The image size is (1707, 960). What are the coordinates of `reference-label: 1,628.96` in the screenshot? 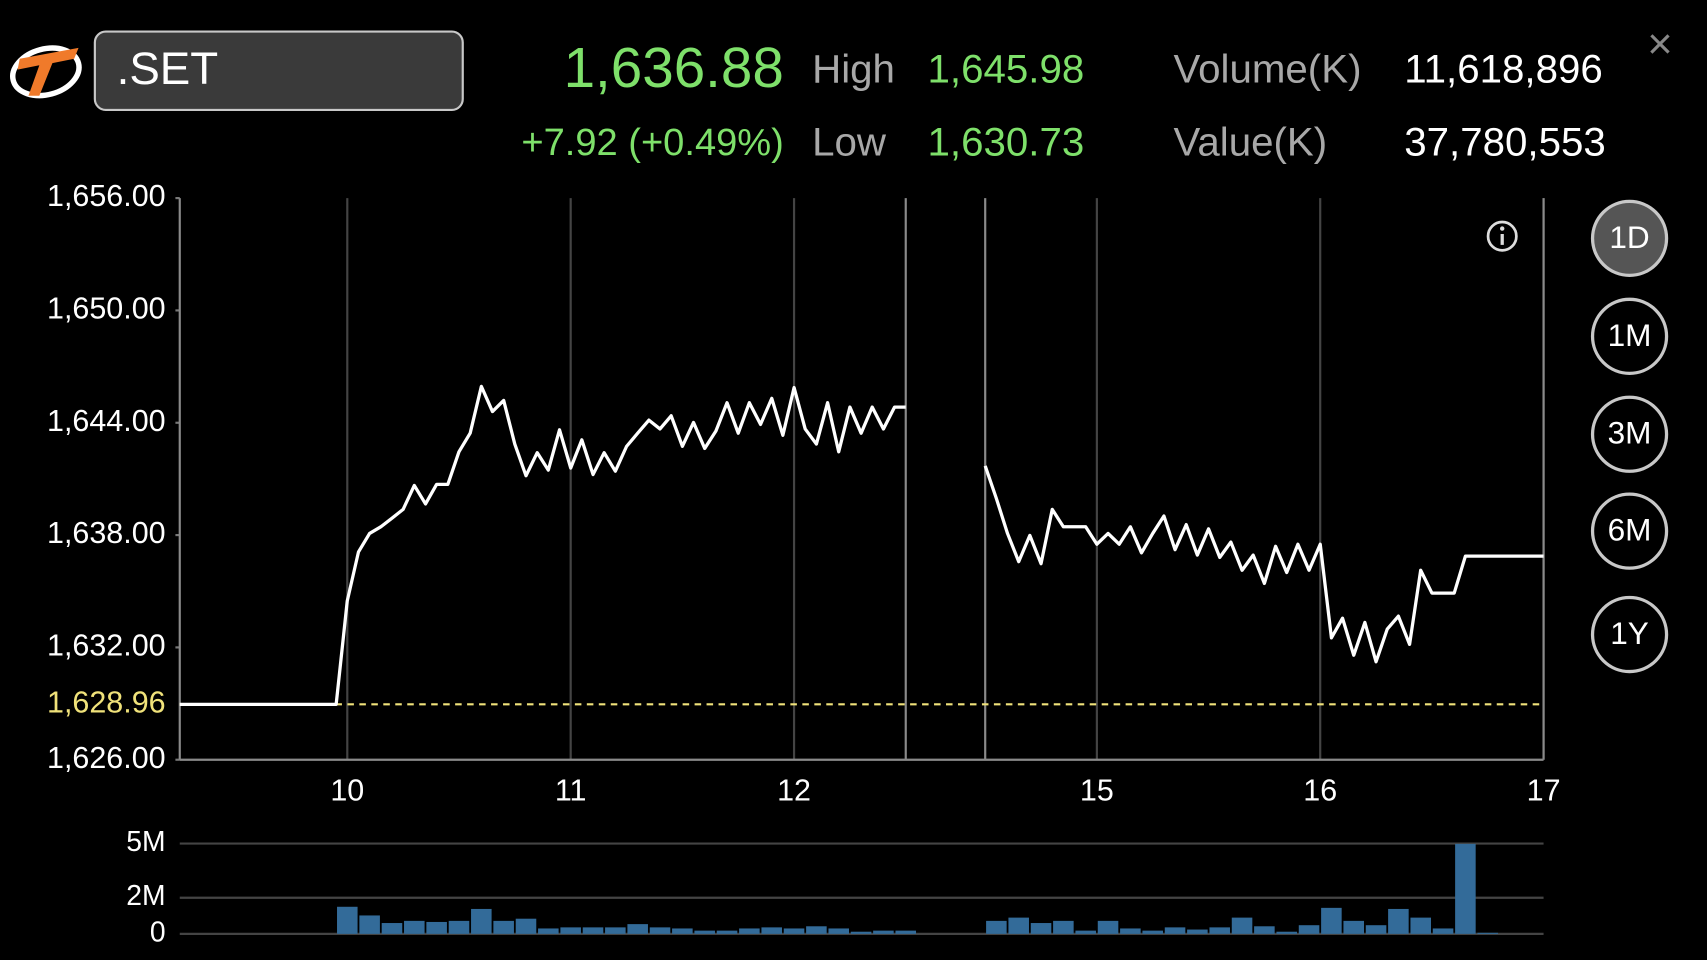 It's located at (106, 702).